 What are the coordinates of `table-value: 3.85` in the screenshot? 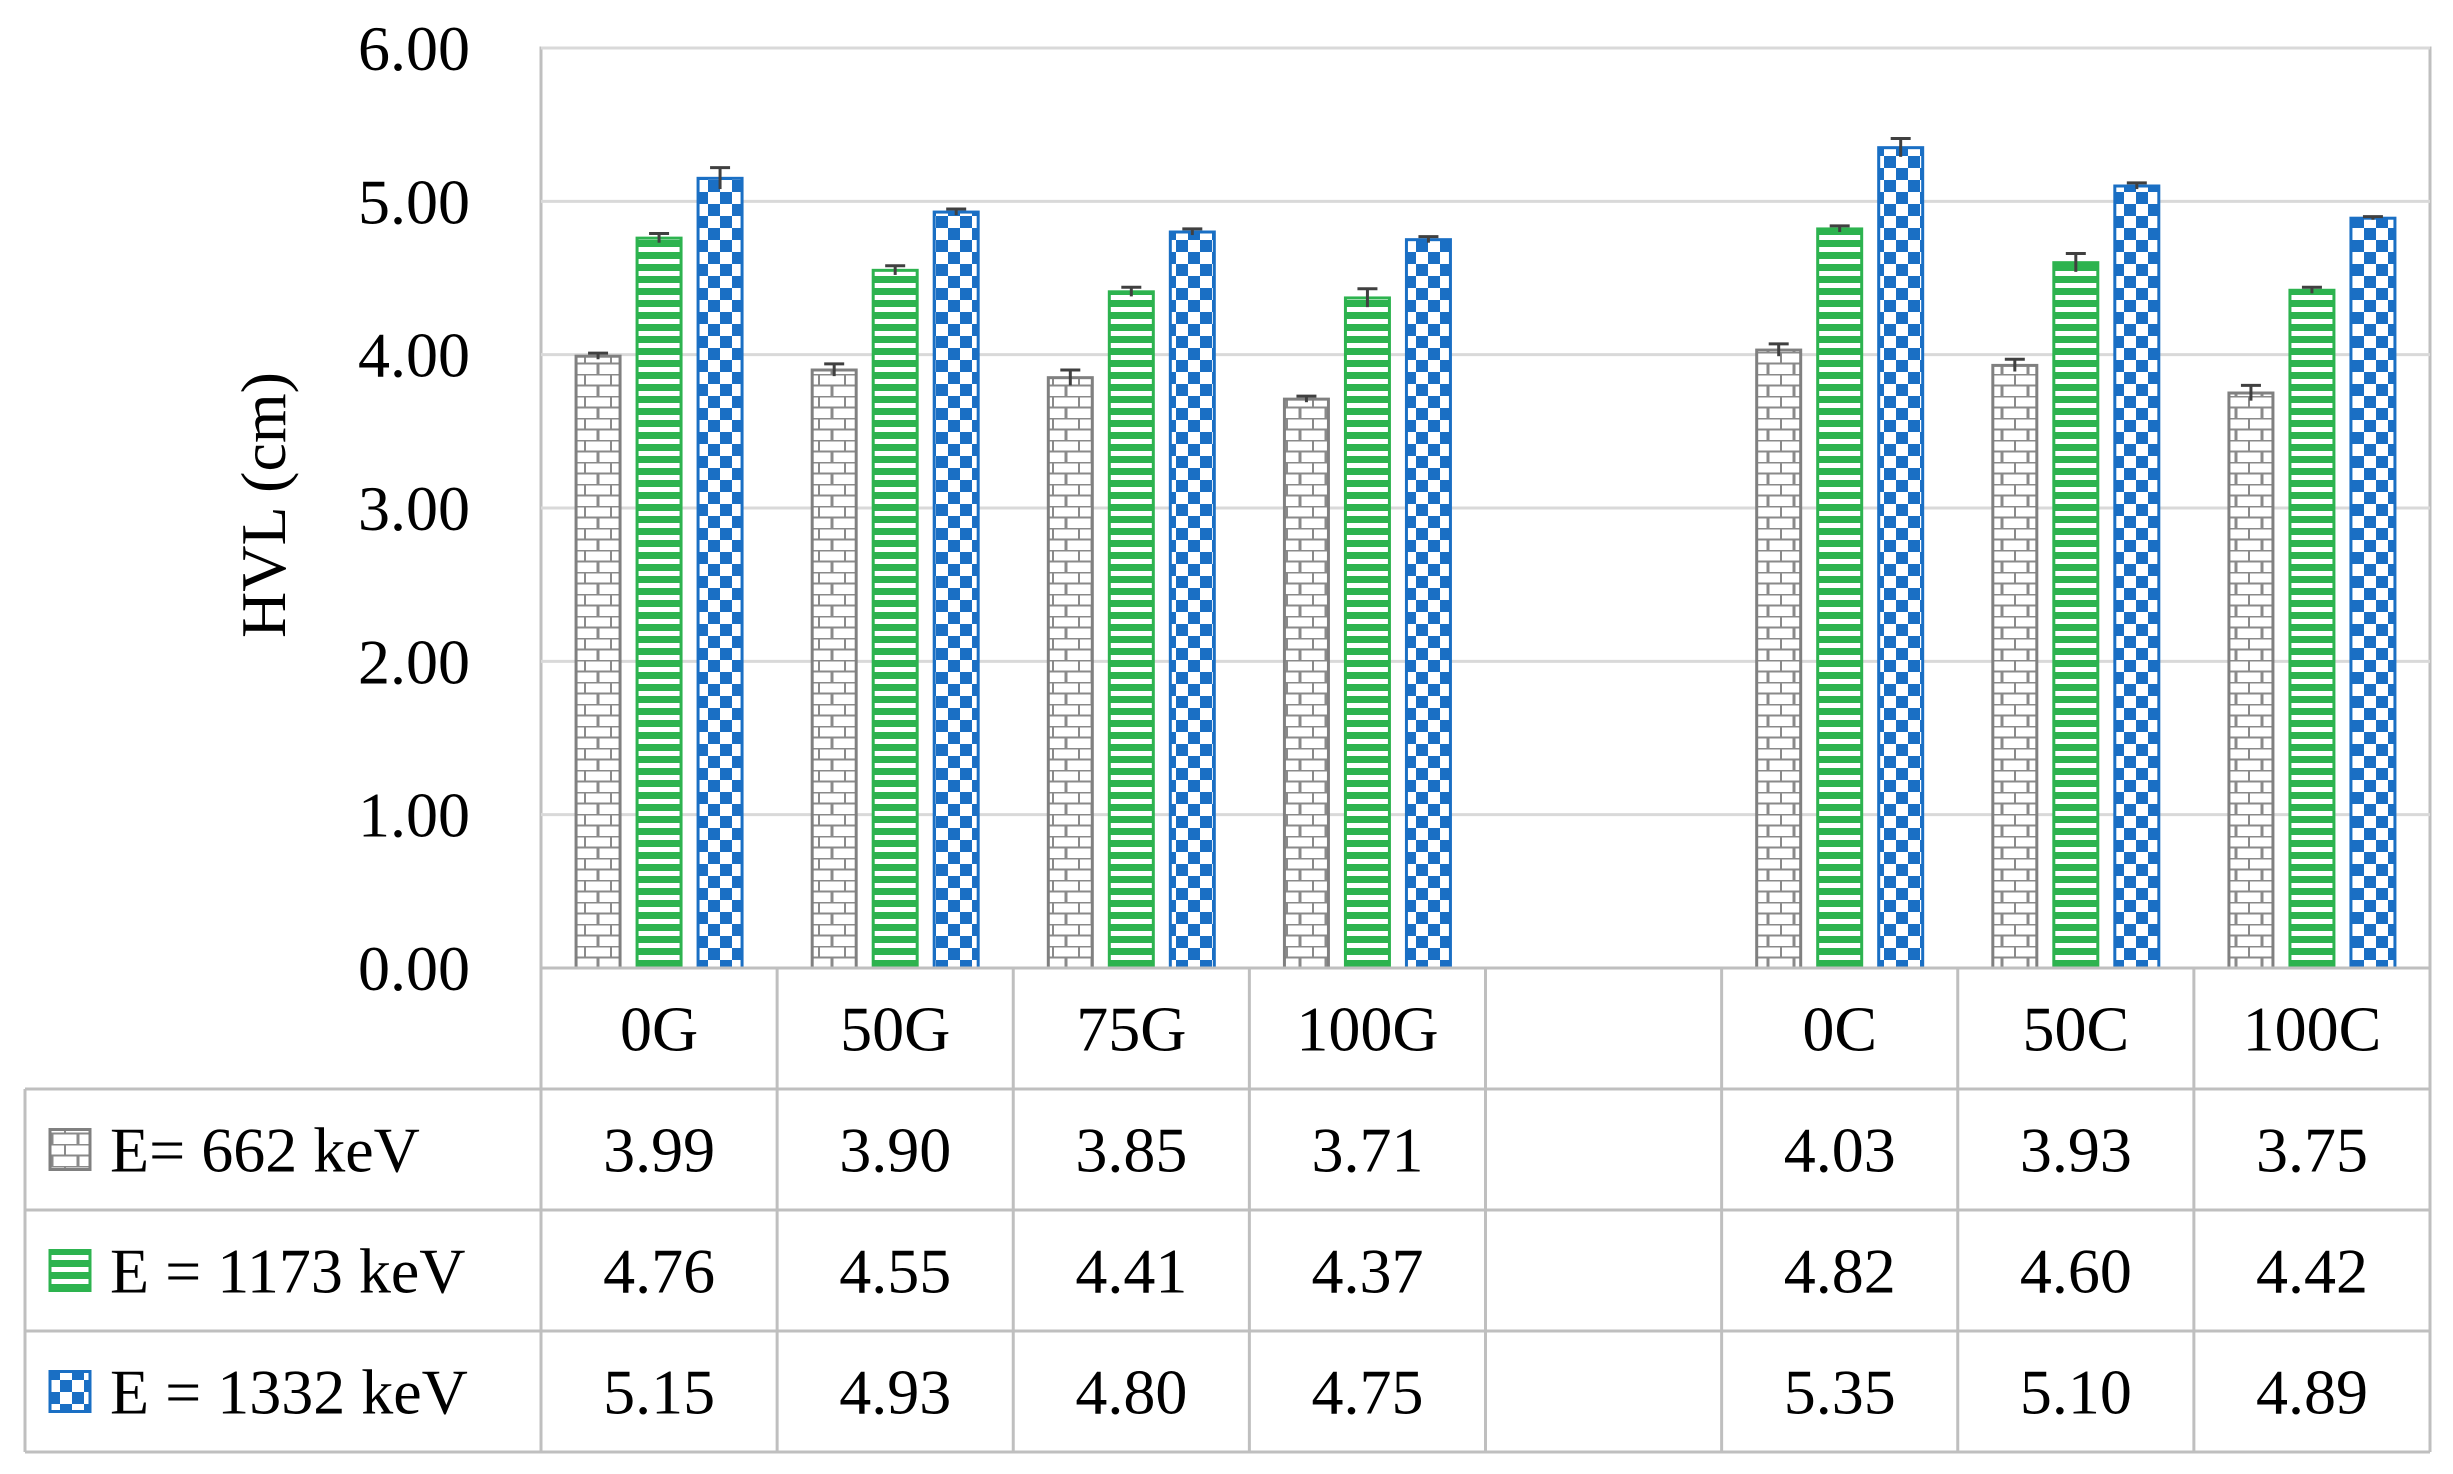 It's located at (1131, 1150).